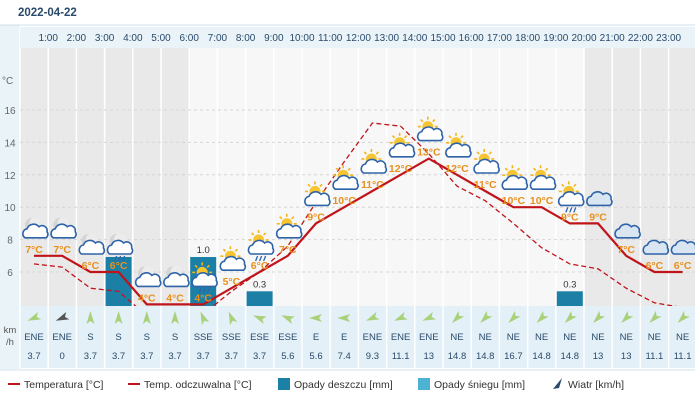 The width and height of the screenshot is (695, 408). I want to click on wind-speed: 14.8, so click(485, 356).